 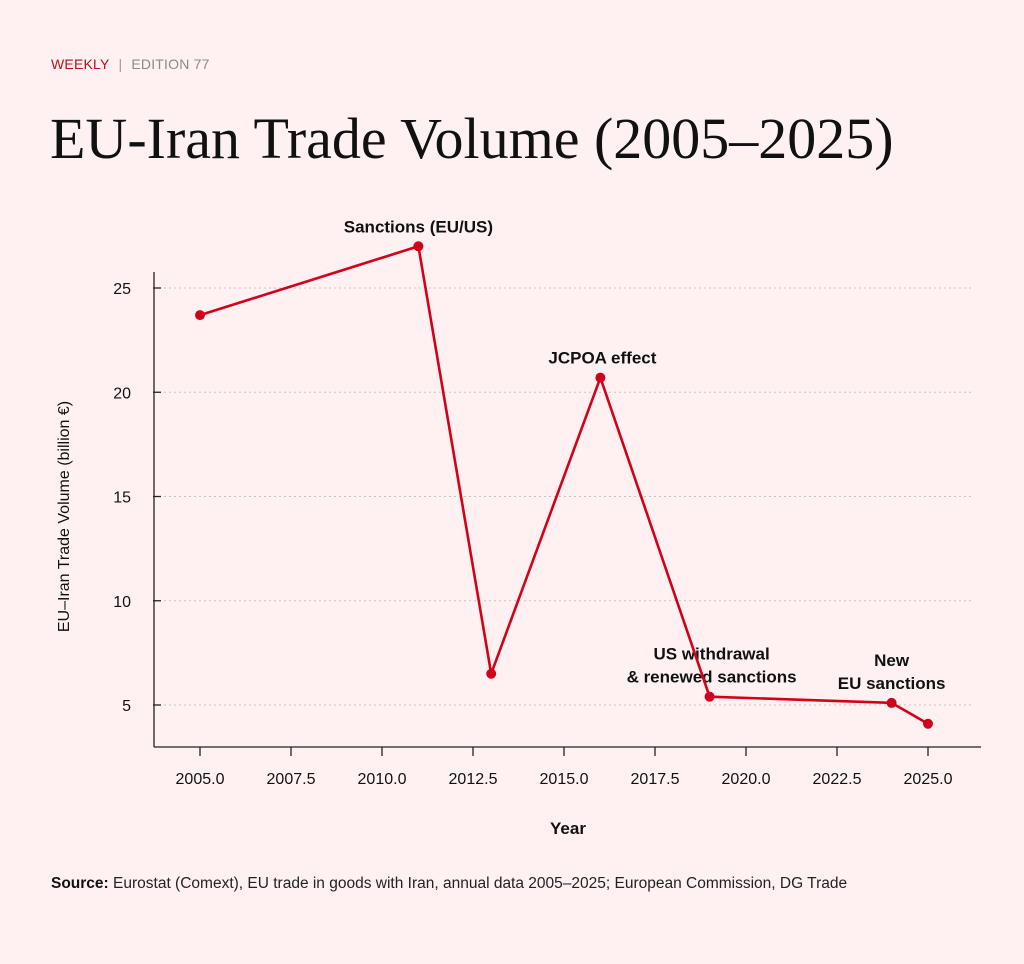 What do you see at coordinates (64, 516) in the screenshot?
I see `y-axis-label: EU–Iran Trade Volume (billion €)` at bounding box center [64, 516].